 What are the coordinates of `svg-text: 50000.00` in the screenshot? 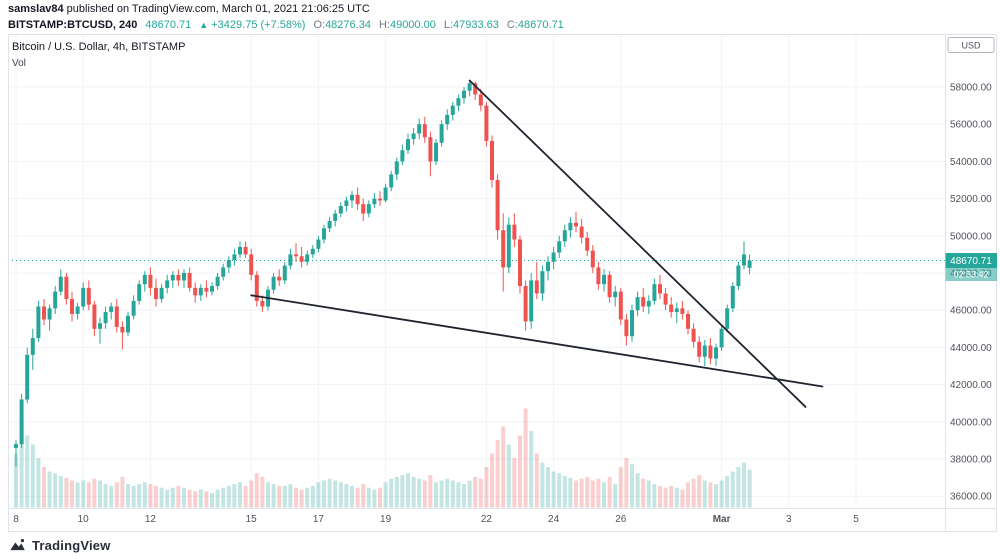 It's located at (971, 236).